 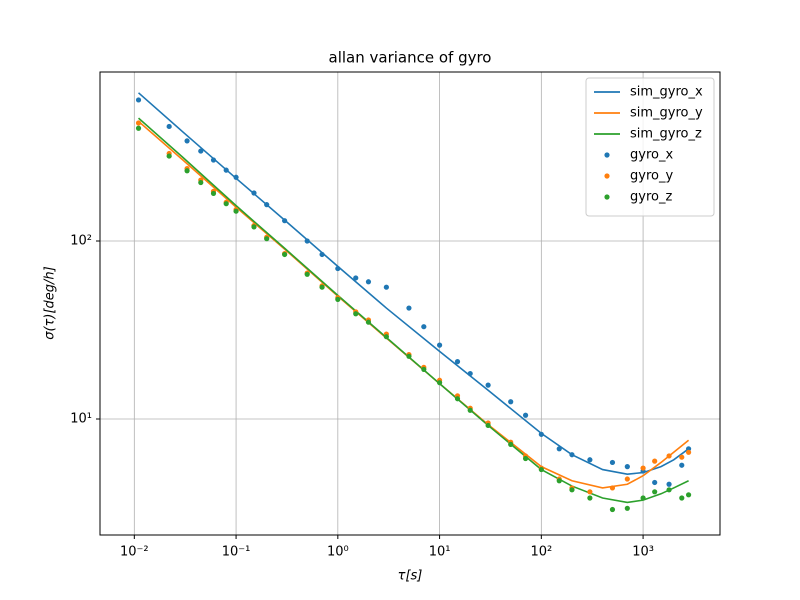 What do you see at coordinates (541, 552) in the screenshot?
I see `x-tick-label: 10²` at bounding box center [541, 552].